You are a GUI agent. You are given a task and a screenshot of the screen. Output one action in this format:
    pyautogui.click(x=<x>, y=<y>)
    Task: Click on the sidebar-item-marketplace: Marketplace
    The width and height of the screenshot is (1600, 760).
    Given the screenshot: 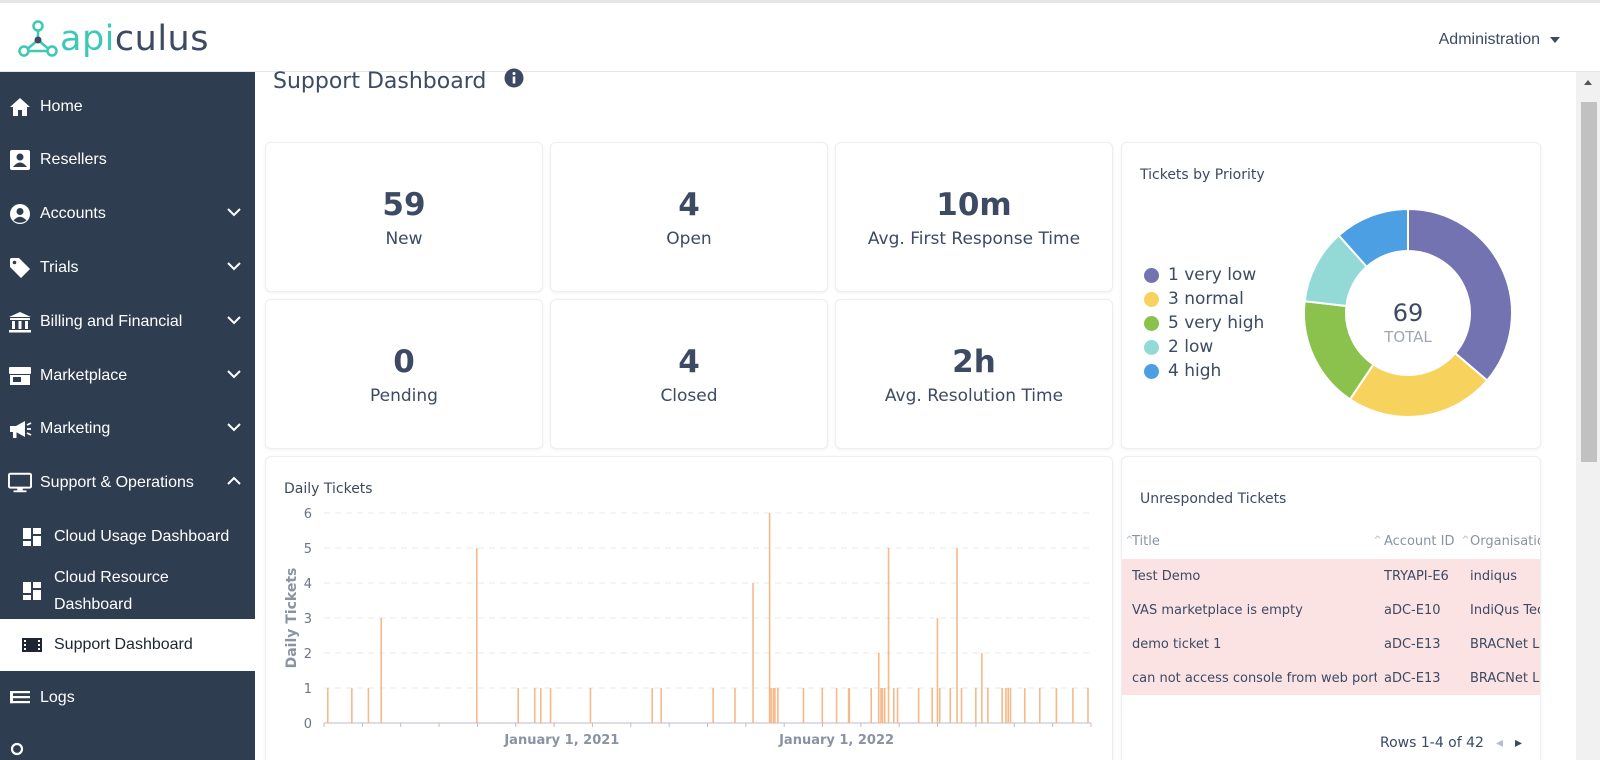 What is the action you would take?
    pyautogui.click(x=127, y=376)
    